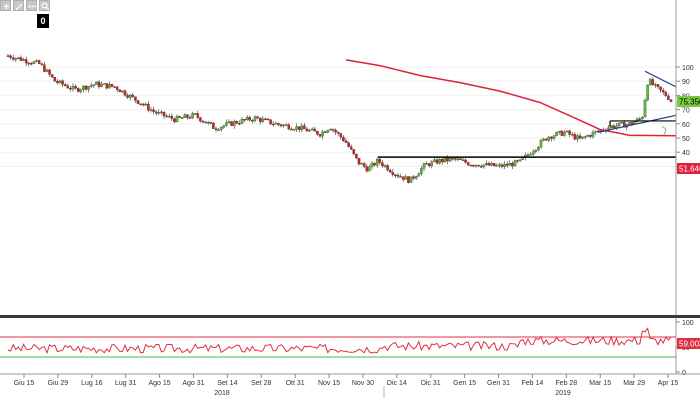  Describe the element at coordinates (533, 383) in the screenshot. I see `time-tick-label: Feb 14` at that location.